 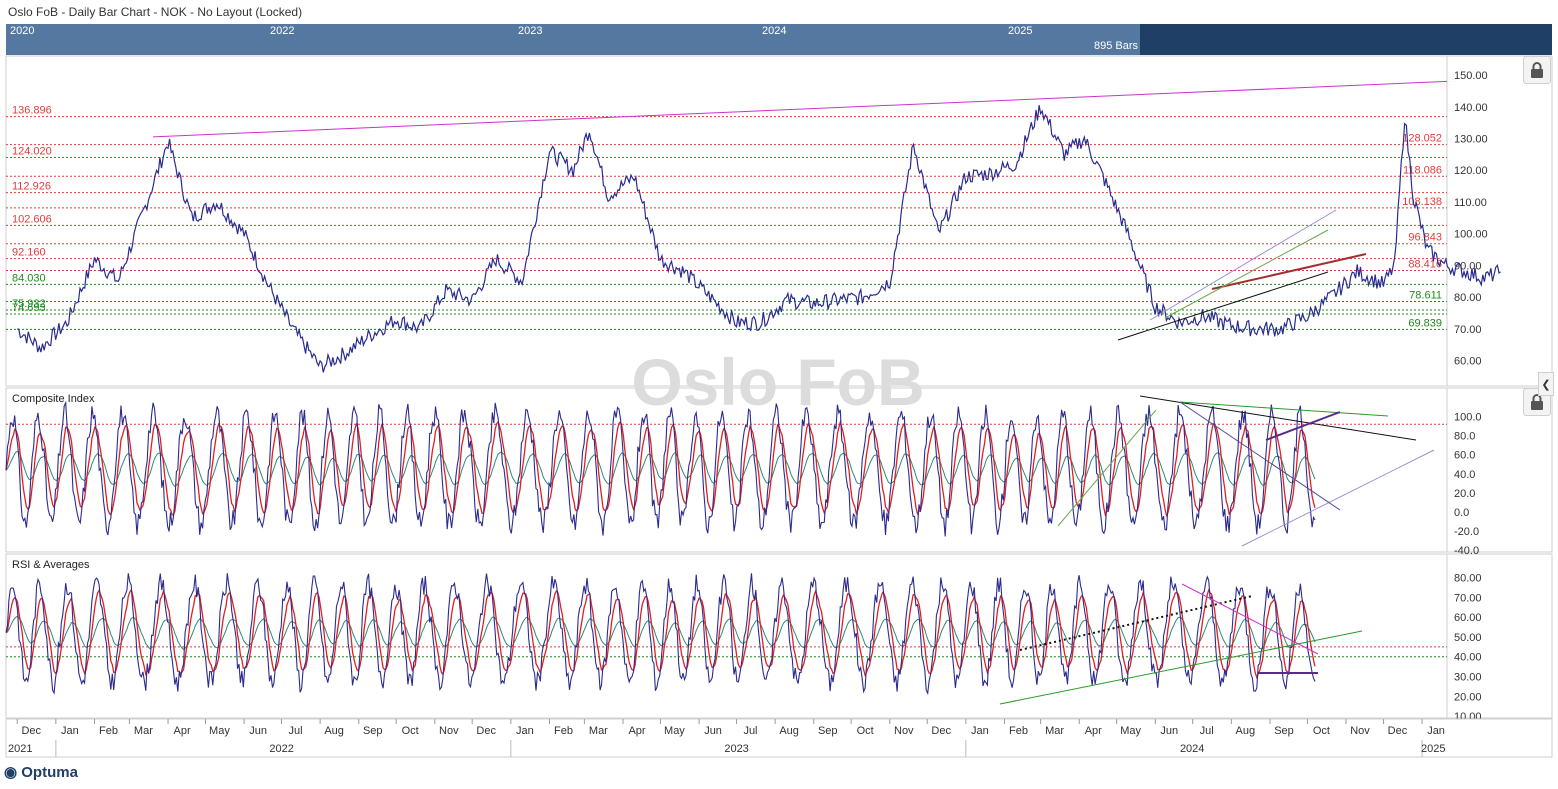 I want to click on overview-year: 2023, so click(x=530, y=31).